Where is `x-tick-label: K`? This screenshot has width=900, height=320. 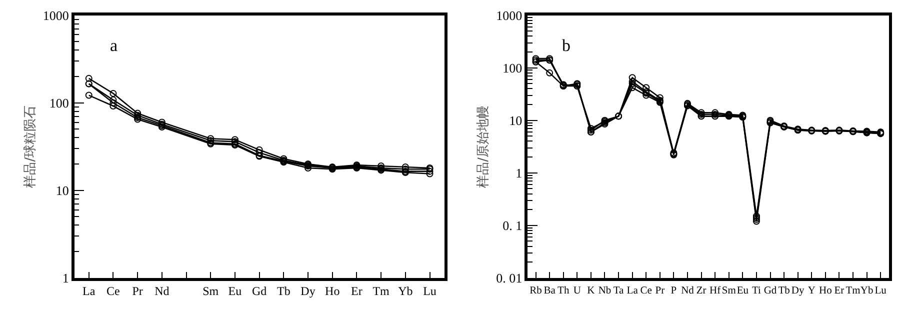
x-tick-label: K is located at coordinates (591, 290).